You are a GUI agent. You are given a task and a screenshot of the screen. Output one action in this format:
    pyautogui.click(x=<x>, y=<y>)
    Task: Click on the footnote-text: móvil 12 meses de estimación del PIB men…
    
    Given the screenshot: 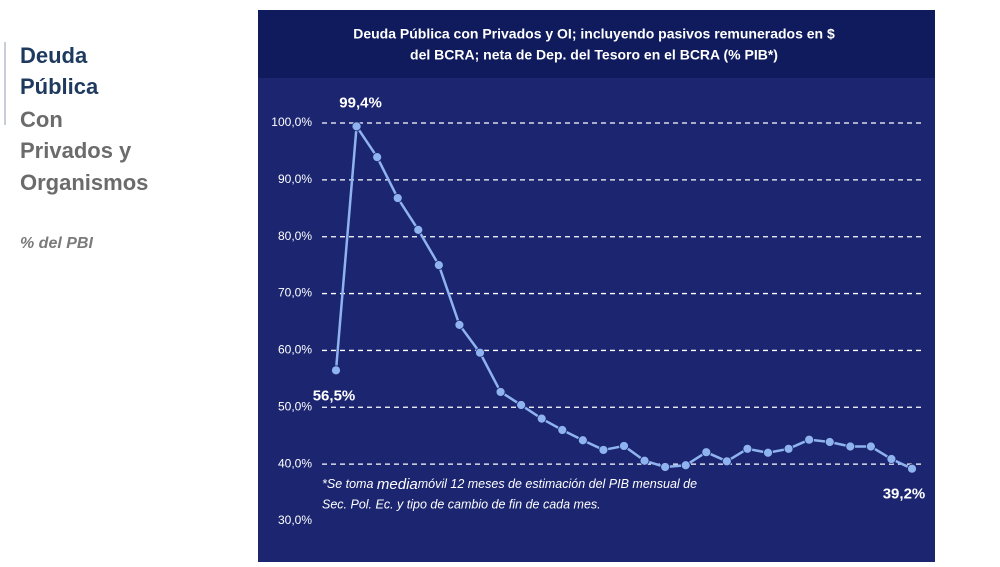 What is the action you would take?
    pyautogui.click(x=557, y=484)
    